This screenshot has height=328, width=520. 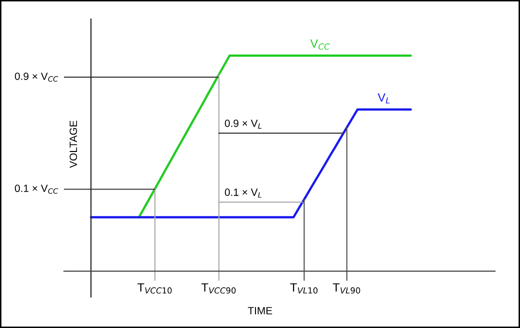 What do you see at coordinates (304, 288) in the screenshot?
I see `x-tick-label: T$_{VL10}$` at bounding box center [304, 288].